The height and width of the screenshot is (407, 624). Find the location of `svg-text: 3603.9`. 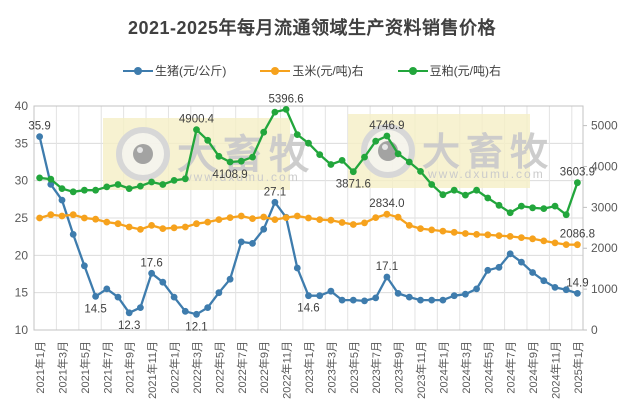

svg-text: 3603.9 is located at coordinates (577, 173).